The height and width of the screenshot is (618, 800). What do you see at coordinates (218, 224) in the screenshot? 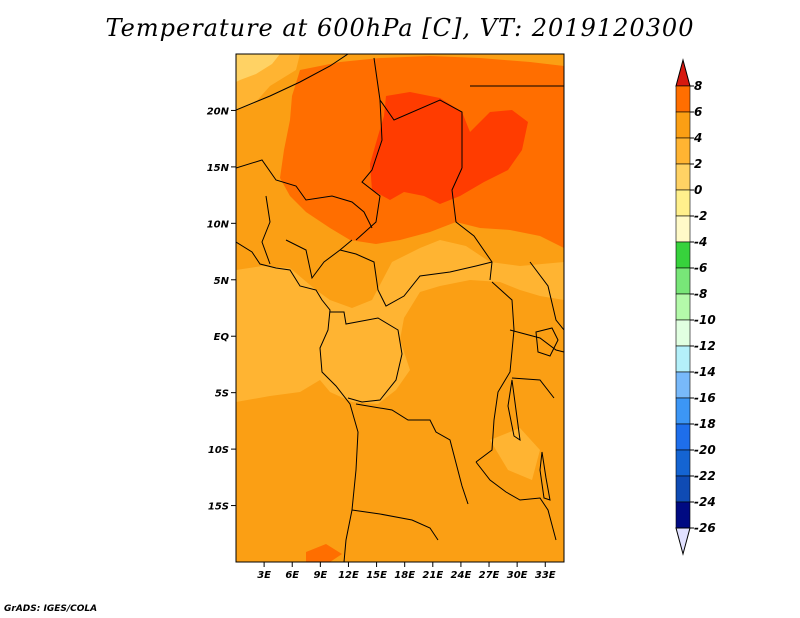
I see `lat-tick-label: 10N` at bounding box center [218, 224].